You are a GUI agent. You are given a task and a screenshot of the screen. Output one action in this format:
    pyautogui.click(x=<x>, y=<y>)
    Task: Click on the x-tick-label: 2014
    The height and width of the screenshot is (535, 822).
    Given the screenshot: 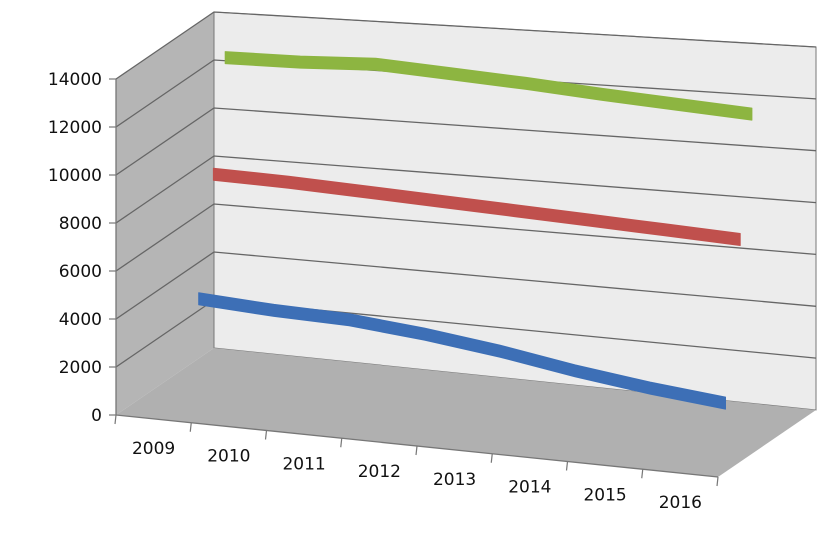 What is the action you would take?
    pyautogui.click(x=529, y=488)
    